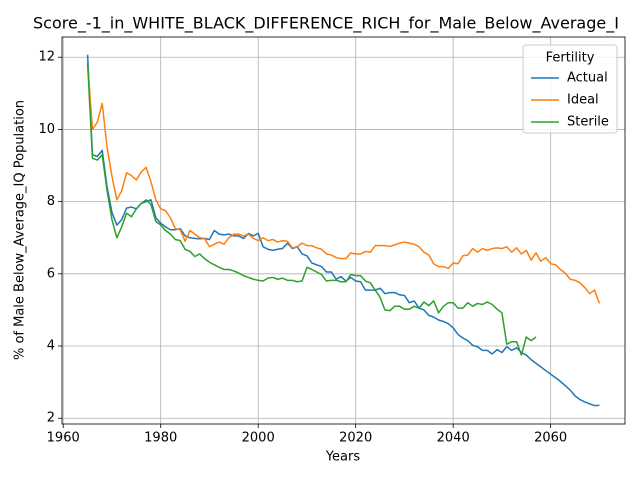 The height and width of the screenshot is (480, 640). What do you see at coordinates (20, 230) in the screenshot?
I see `y-axis-label: % of Male Below_Average_IQ Population` at bounding box center [20, 230].